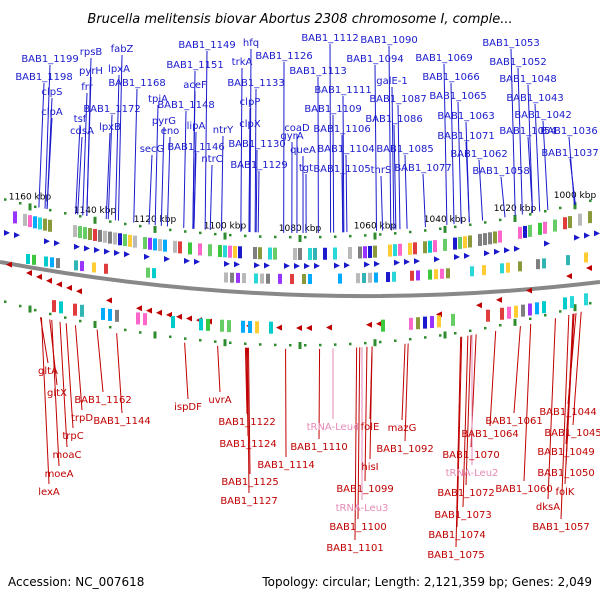 The image size is (600, 600). What do you see at coordinates (404, 449) in the screenshot?
I see `gene-label-BAB1_1092: BAB1_1092` at bounding box center [404, 449].